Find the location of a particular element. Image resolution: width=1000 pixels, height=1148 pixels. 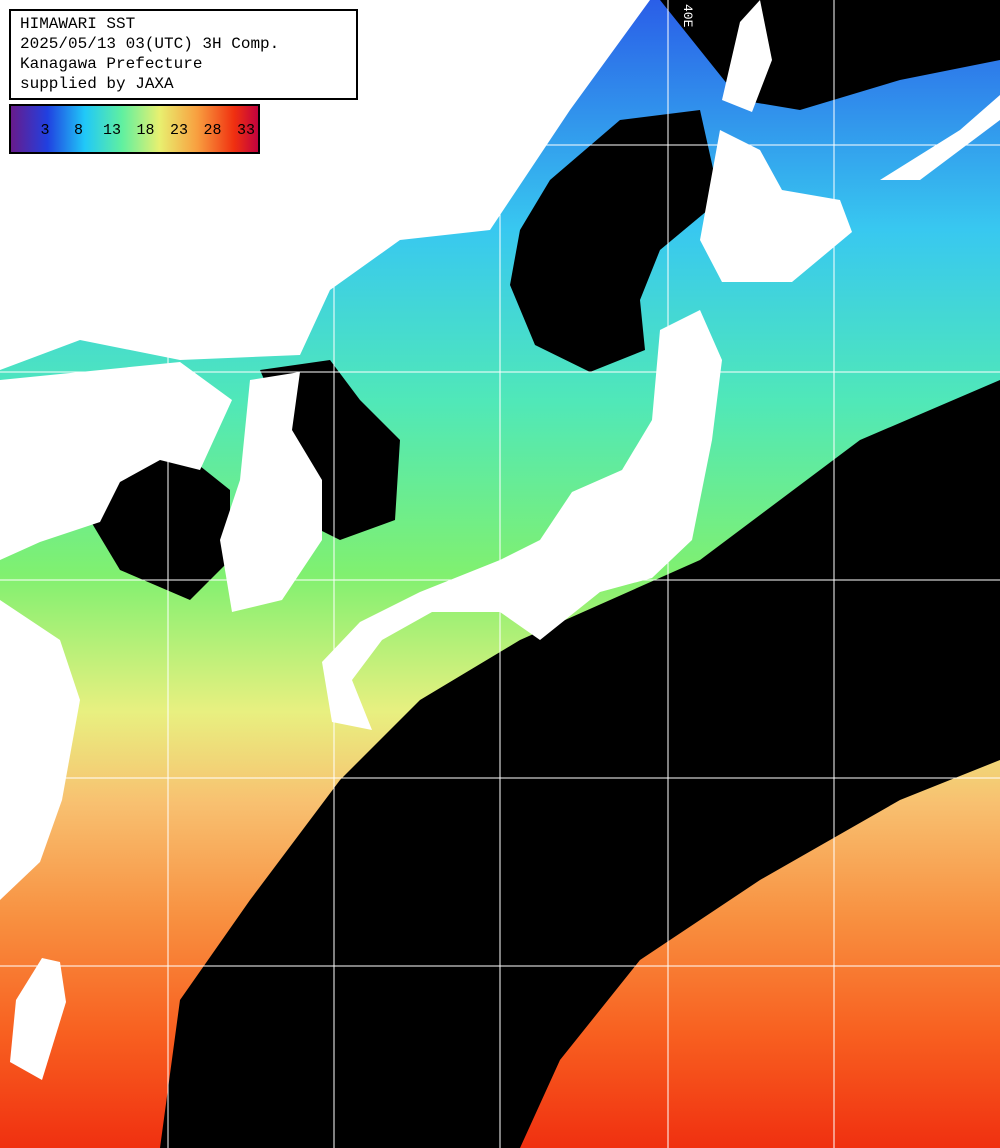

colorbar-label: 28 is located at coordinates (212, 130).